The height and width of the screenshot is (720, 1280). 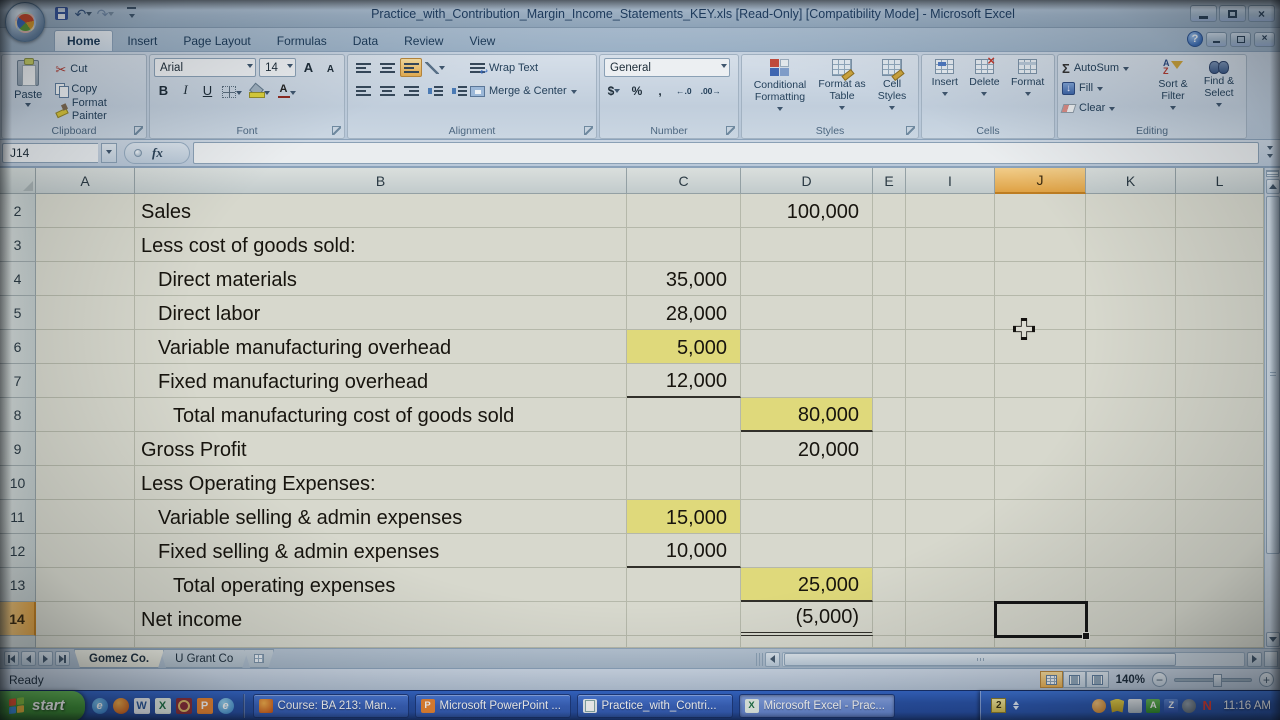 What do you see at coordinates (98, 109) in the screenshot?
I see `format-painter-button: Format Painter` at bounding box center [98, 109].